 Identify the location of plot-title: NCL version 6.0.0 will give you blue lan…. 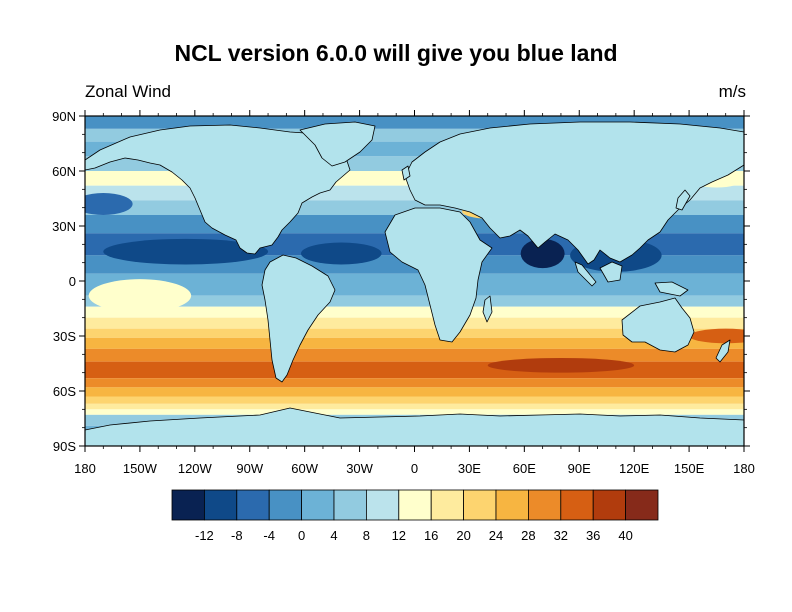
(396, 53).